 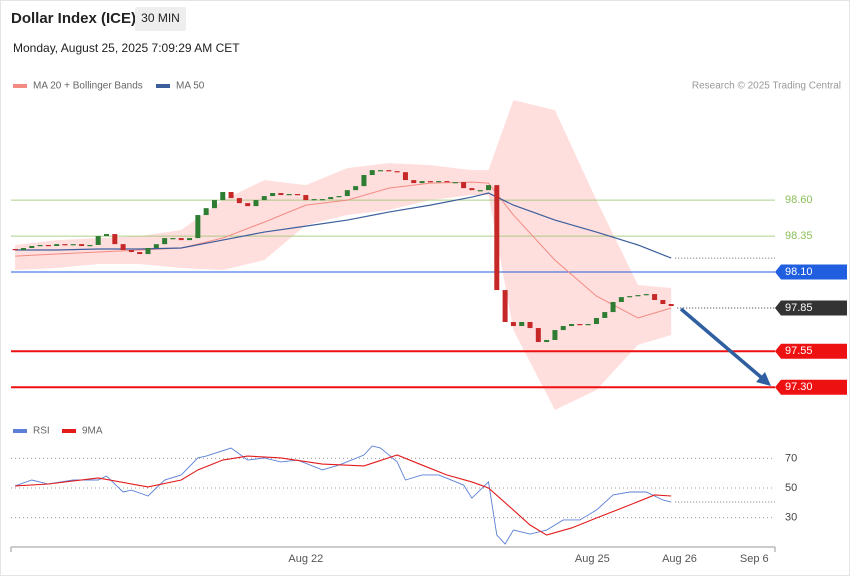 What do you see at coordinates (343, 225) in the screenshot?
I see `ma-line` at bounding box center [343, 225].